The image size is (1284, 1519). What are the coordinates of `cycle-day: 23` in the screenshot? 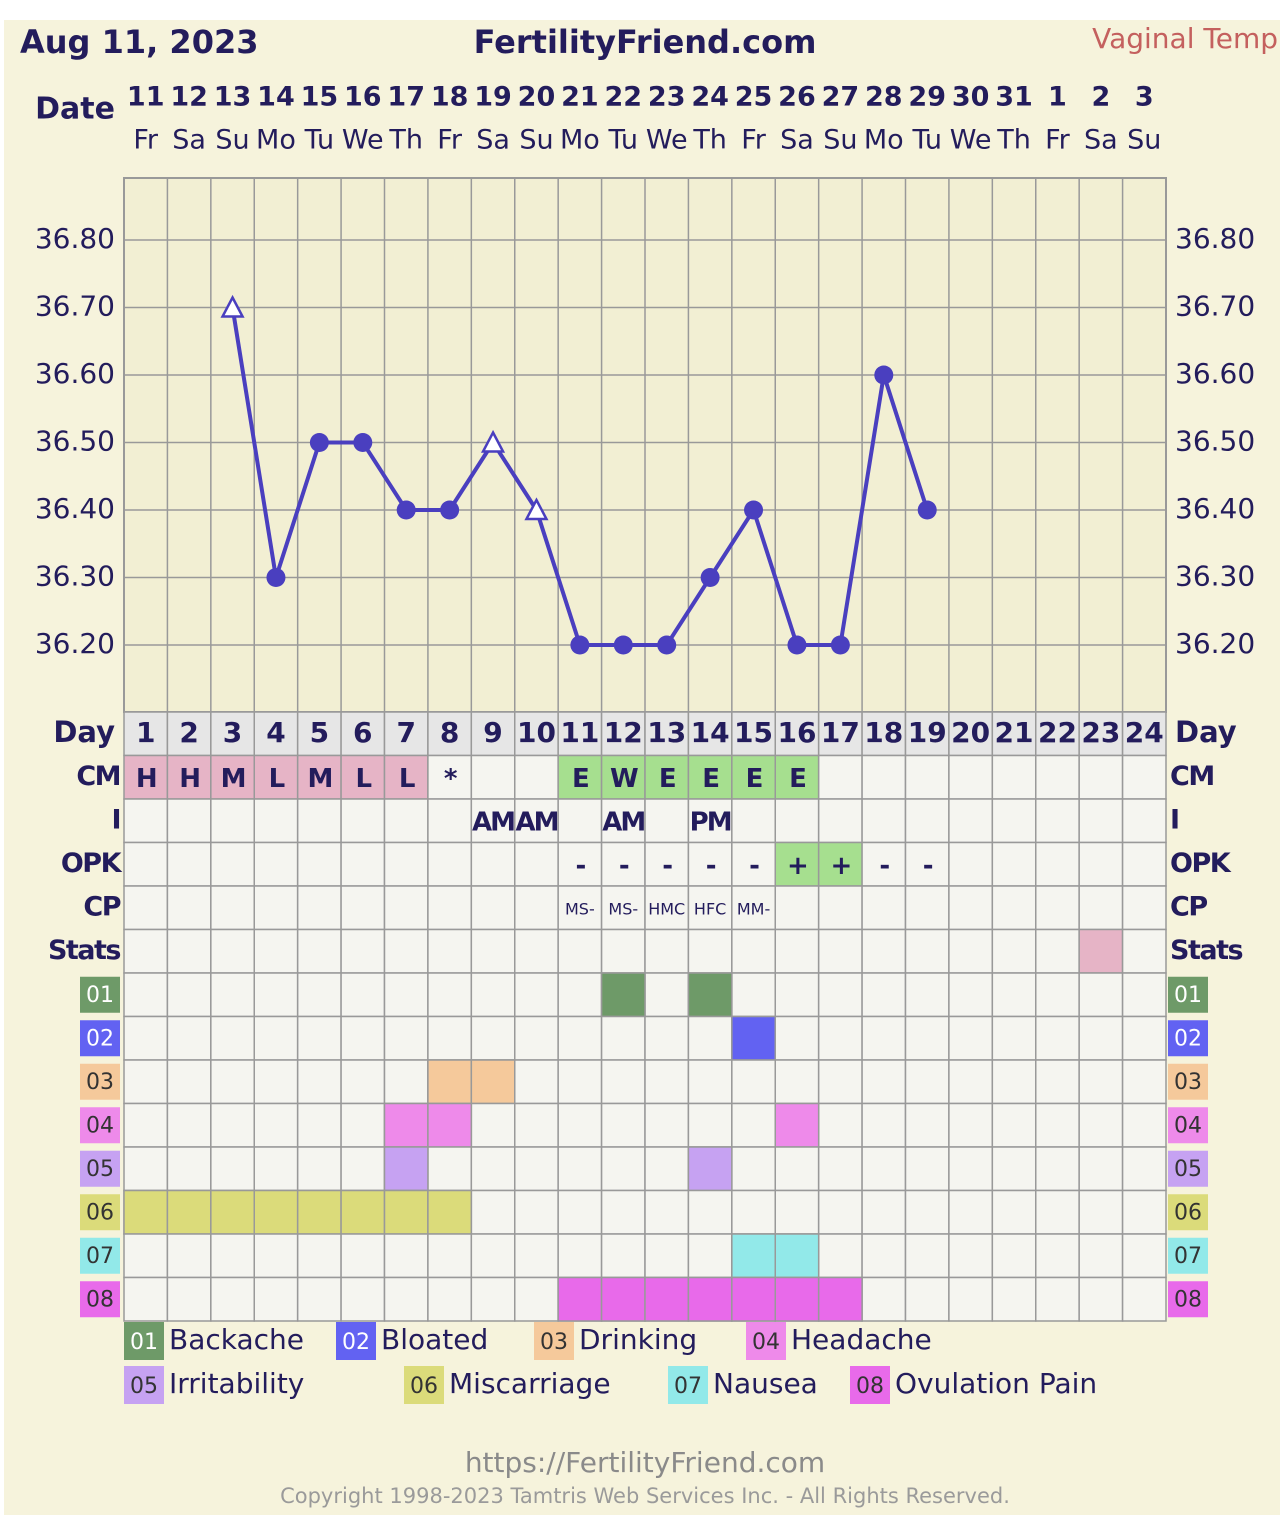 It's located at (1100, 732).